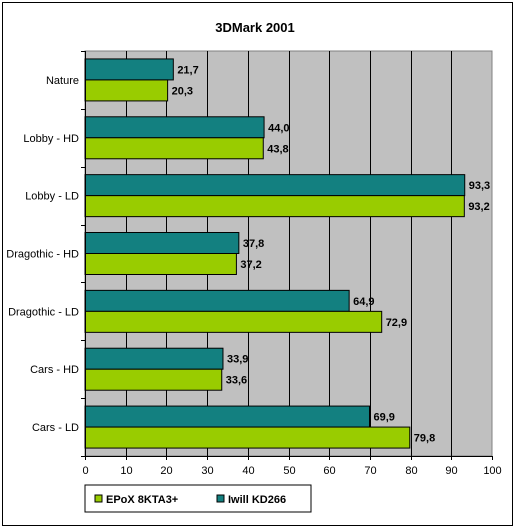 The width and height of the screenshot is (515, 528). Describe the element at coordinates (126, 471) in the screenshot. I see `x-tick-label: 10` at that location.